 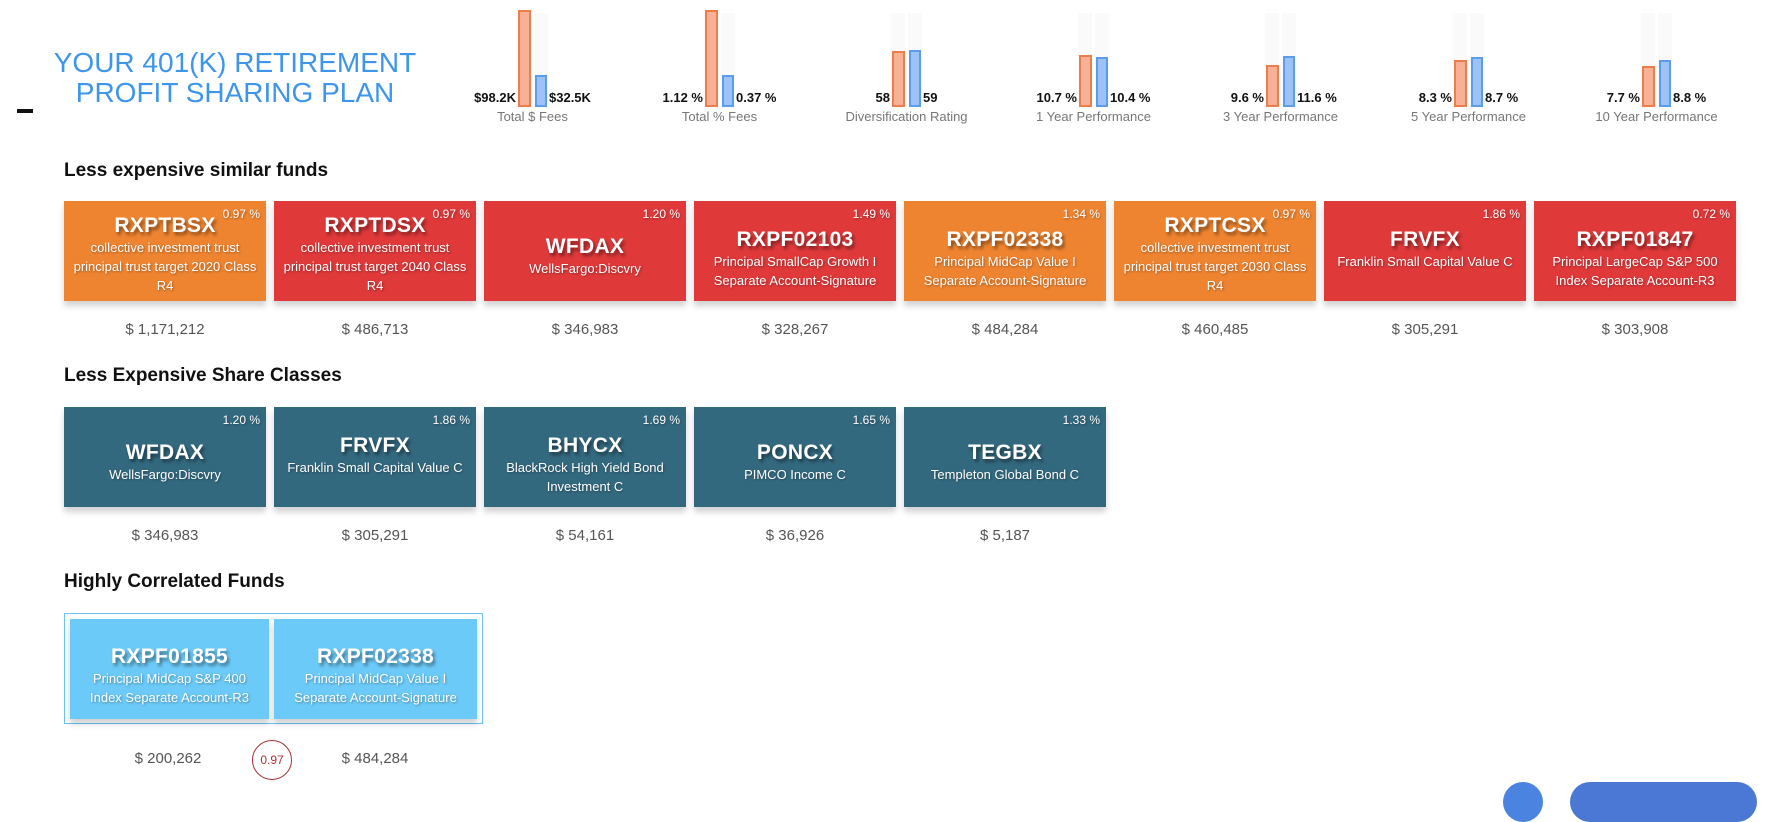 What do you see at coordinates (532, 116) in the screenshot?
I see `metric-label: Total $ Fees` at bounding box center [532, 116].